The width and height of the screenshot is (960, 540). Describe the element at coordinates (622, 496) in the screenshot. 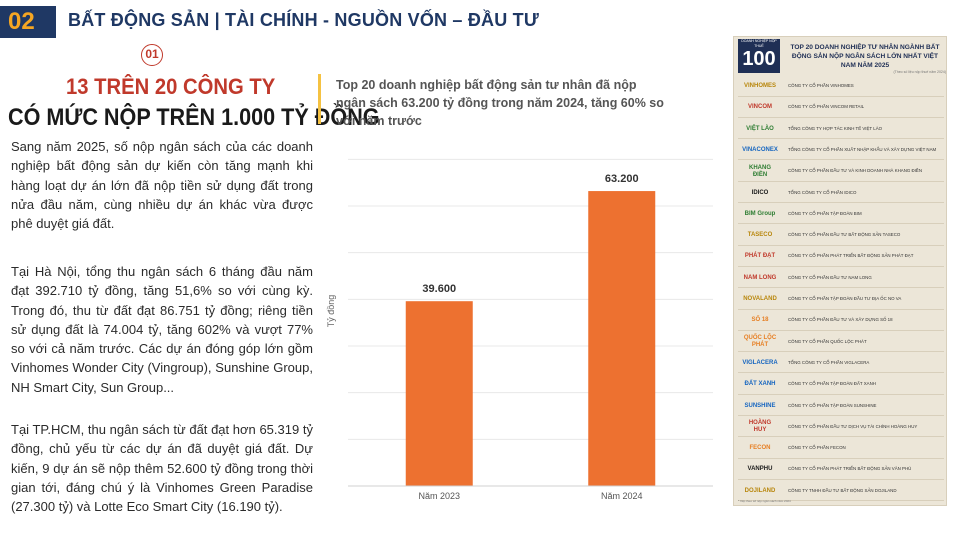

I see `x-tick-label: Năm 2024` at that location.